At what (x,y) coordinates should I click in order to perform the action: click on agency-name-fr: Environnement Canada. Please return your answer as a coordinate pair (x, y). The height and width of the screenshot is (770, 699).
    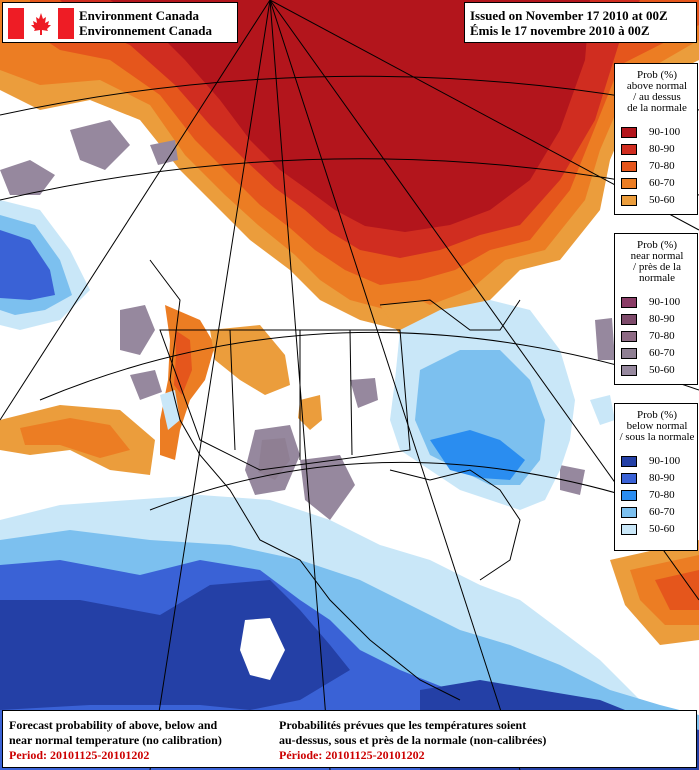
    Looking at the image, I should click on (146, 30).